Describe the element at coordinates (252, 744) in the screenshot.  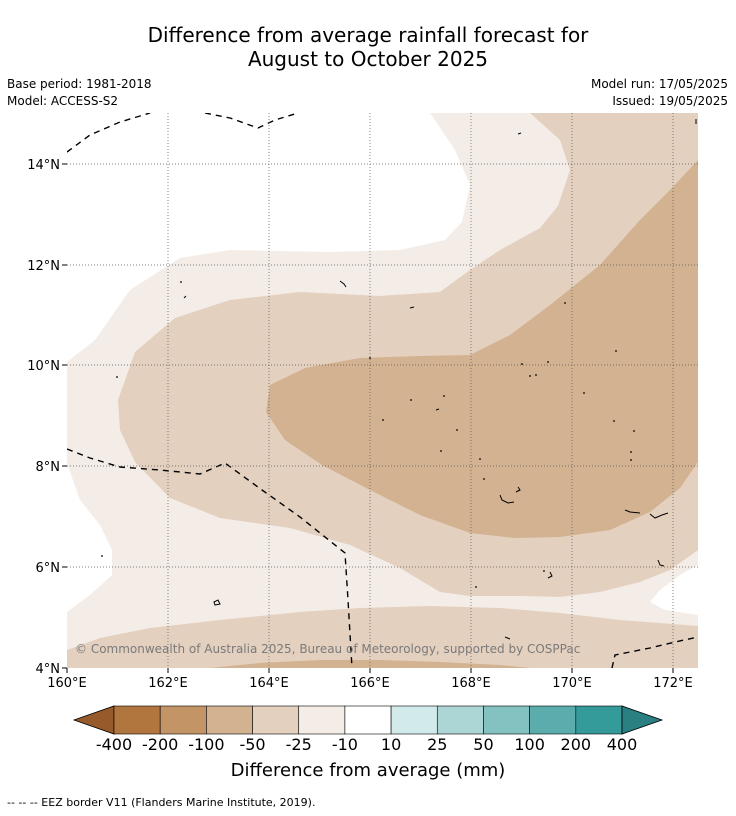
I see `colorbar-tick-label: -50` at that location.